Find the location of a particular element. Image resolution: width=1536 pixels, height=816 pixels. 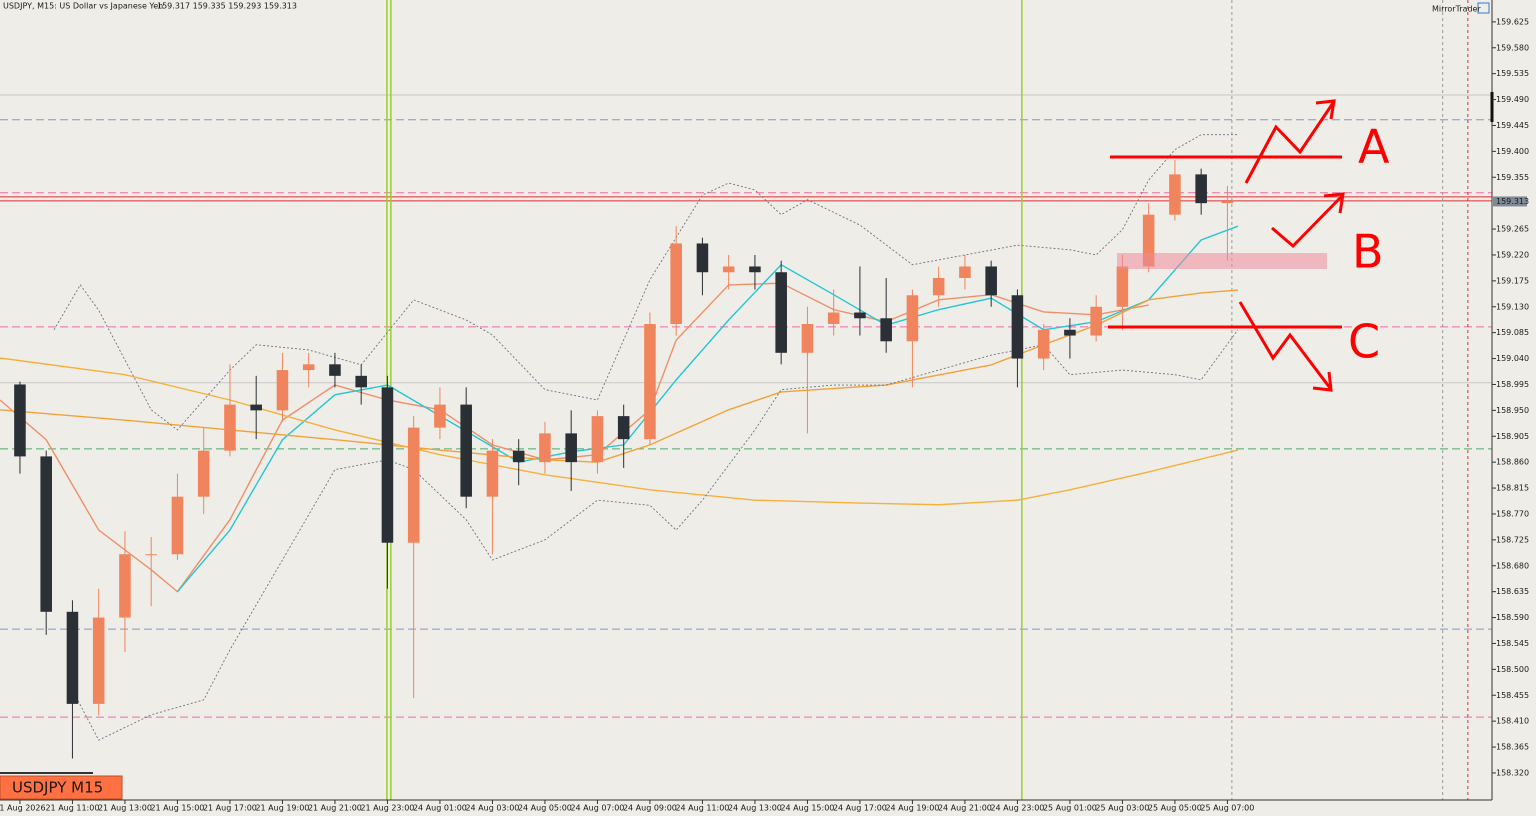

annotation: C is located at coordinates (1364, 342).